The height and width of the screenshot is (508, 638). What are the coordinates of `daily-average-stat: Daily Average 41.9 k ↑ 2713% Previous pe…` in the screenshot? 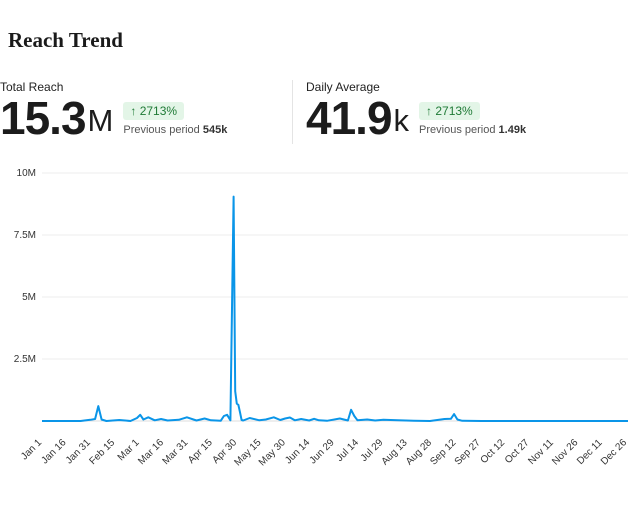 It's located at (416, 110).